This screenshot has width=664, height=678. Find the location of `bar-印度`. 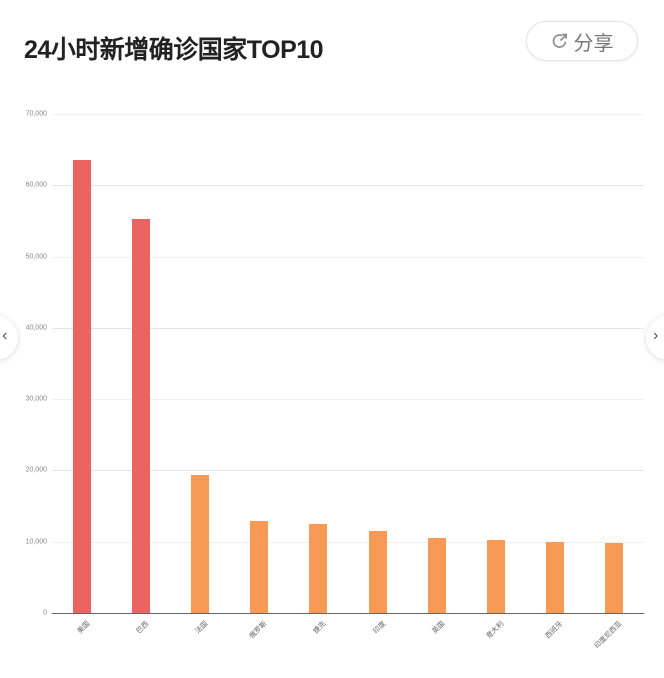

bar-印度 is located at coordinates (377, 572).